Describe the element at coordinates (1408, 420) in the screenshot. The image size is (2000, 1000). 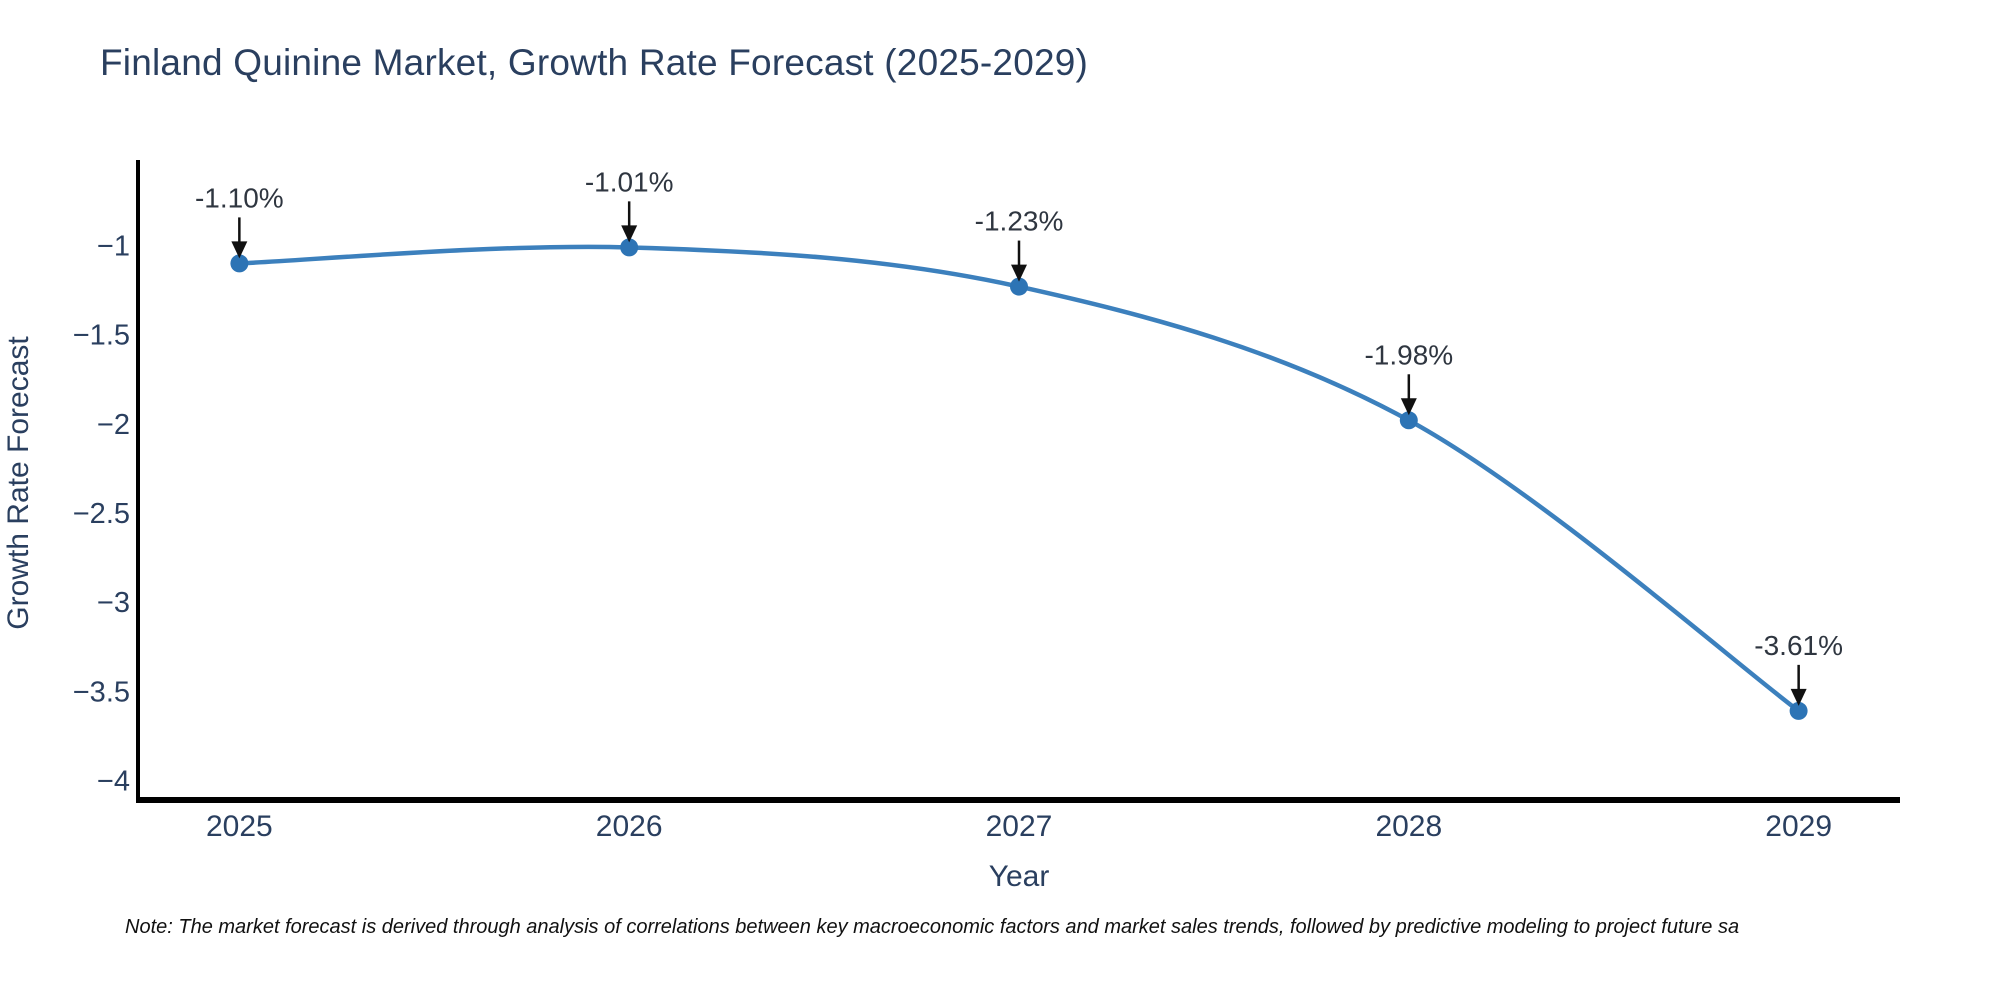
I see `data-point-2028` at that location.